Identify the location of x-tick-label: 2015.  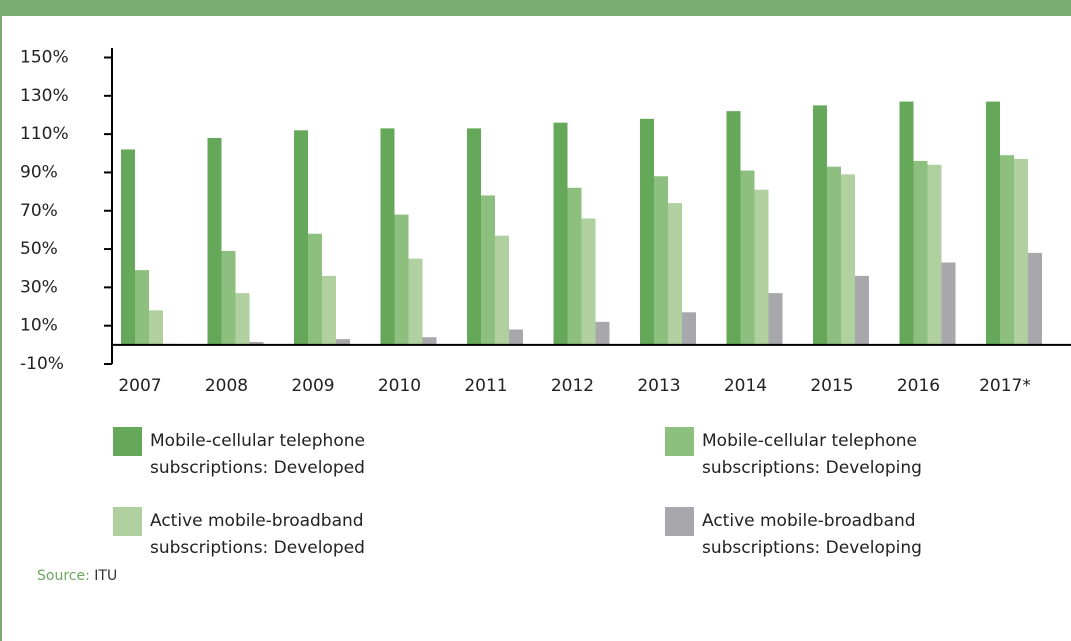
(831, 386).